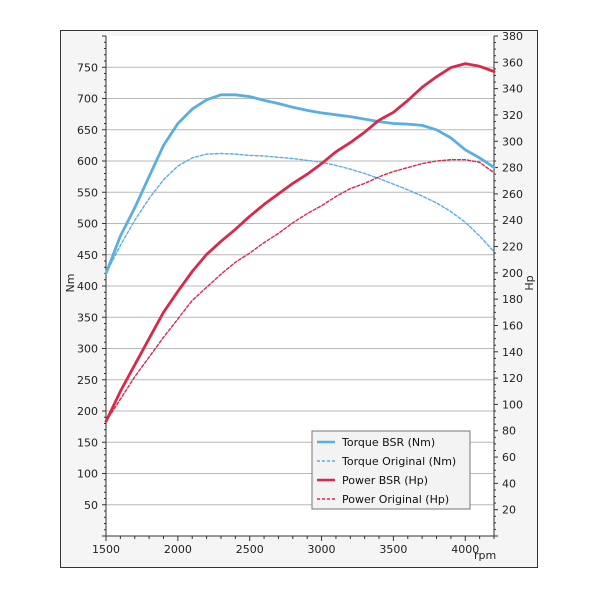 The width and height of the screenshot is (600, 600). Describe the element at coordinates (509, 431) in the screenshot. I see `y-right-tick-label: 80` at that location.